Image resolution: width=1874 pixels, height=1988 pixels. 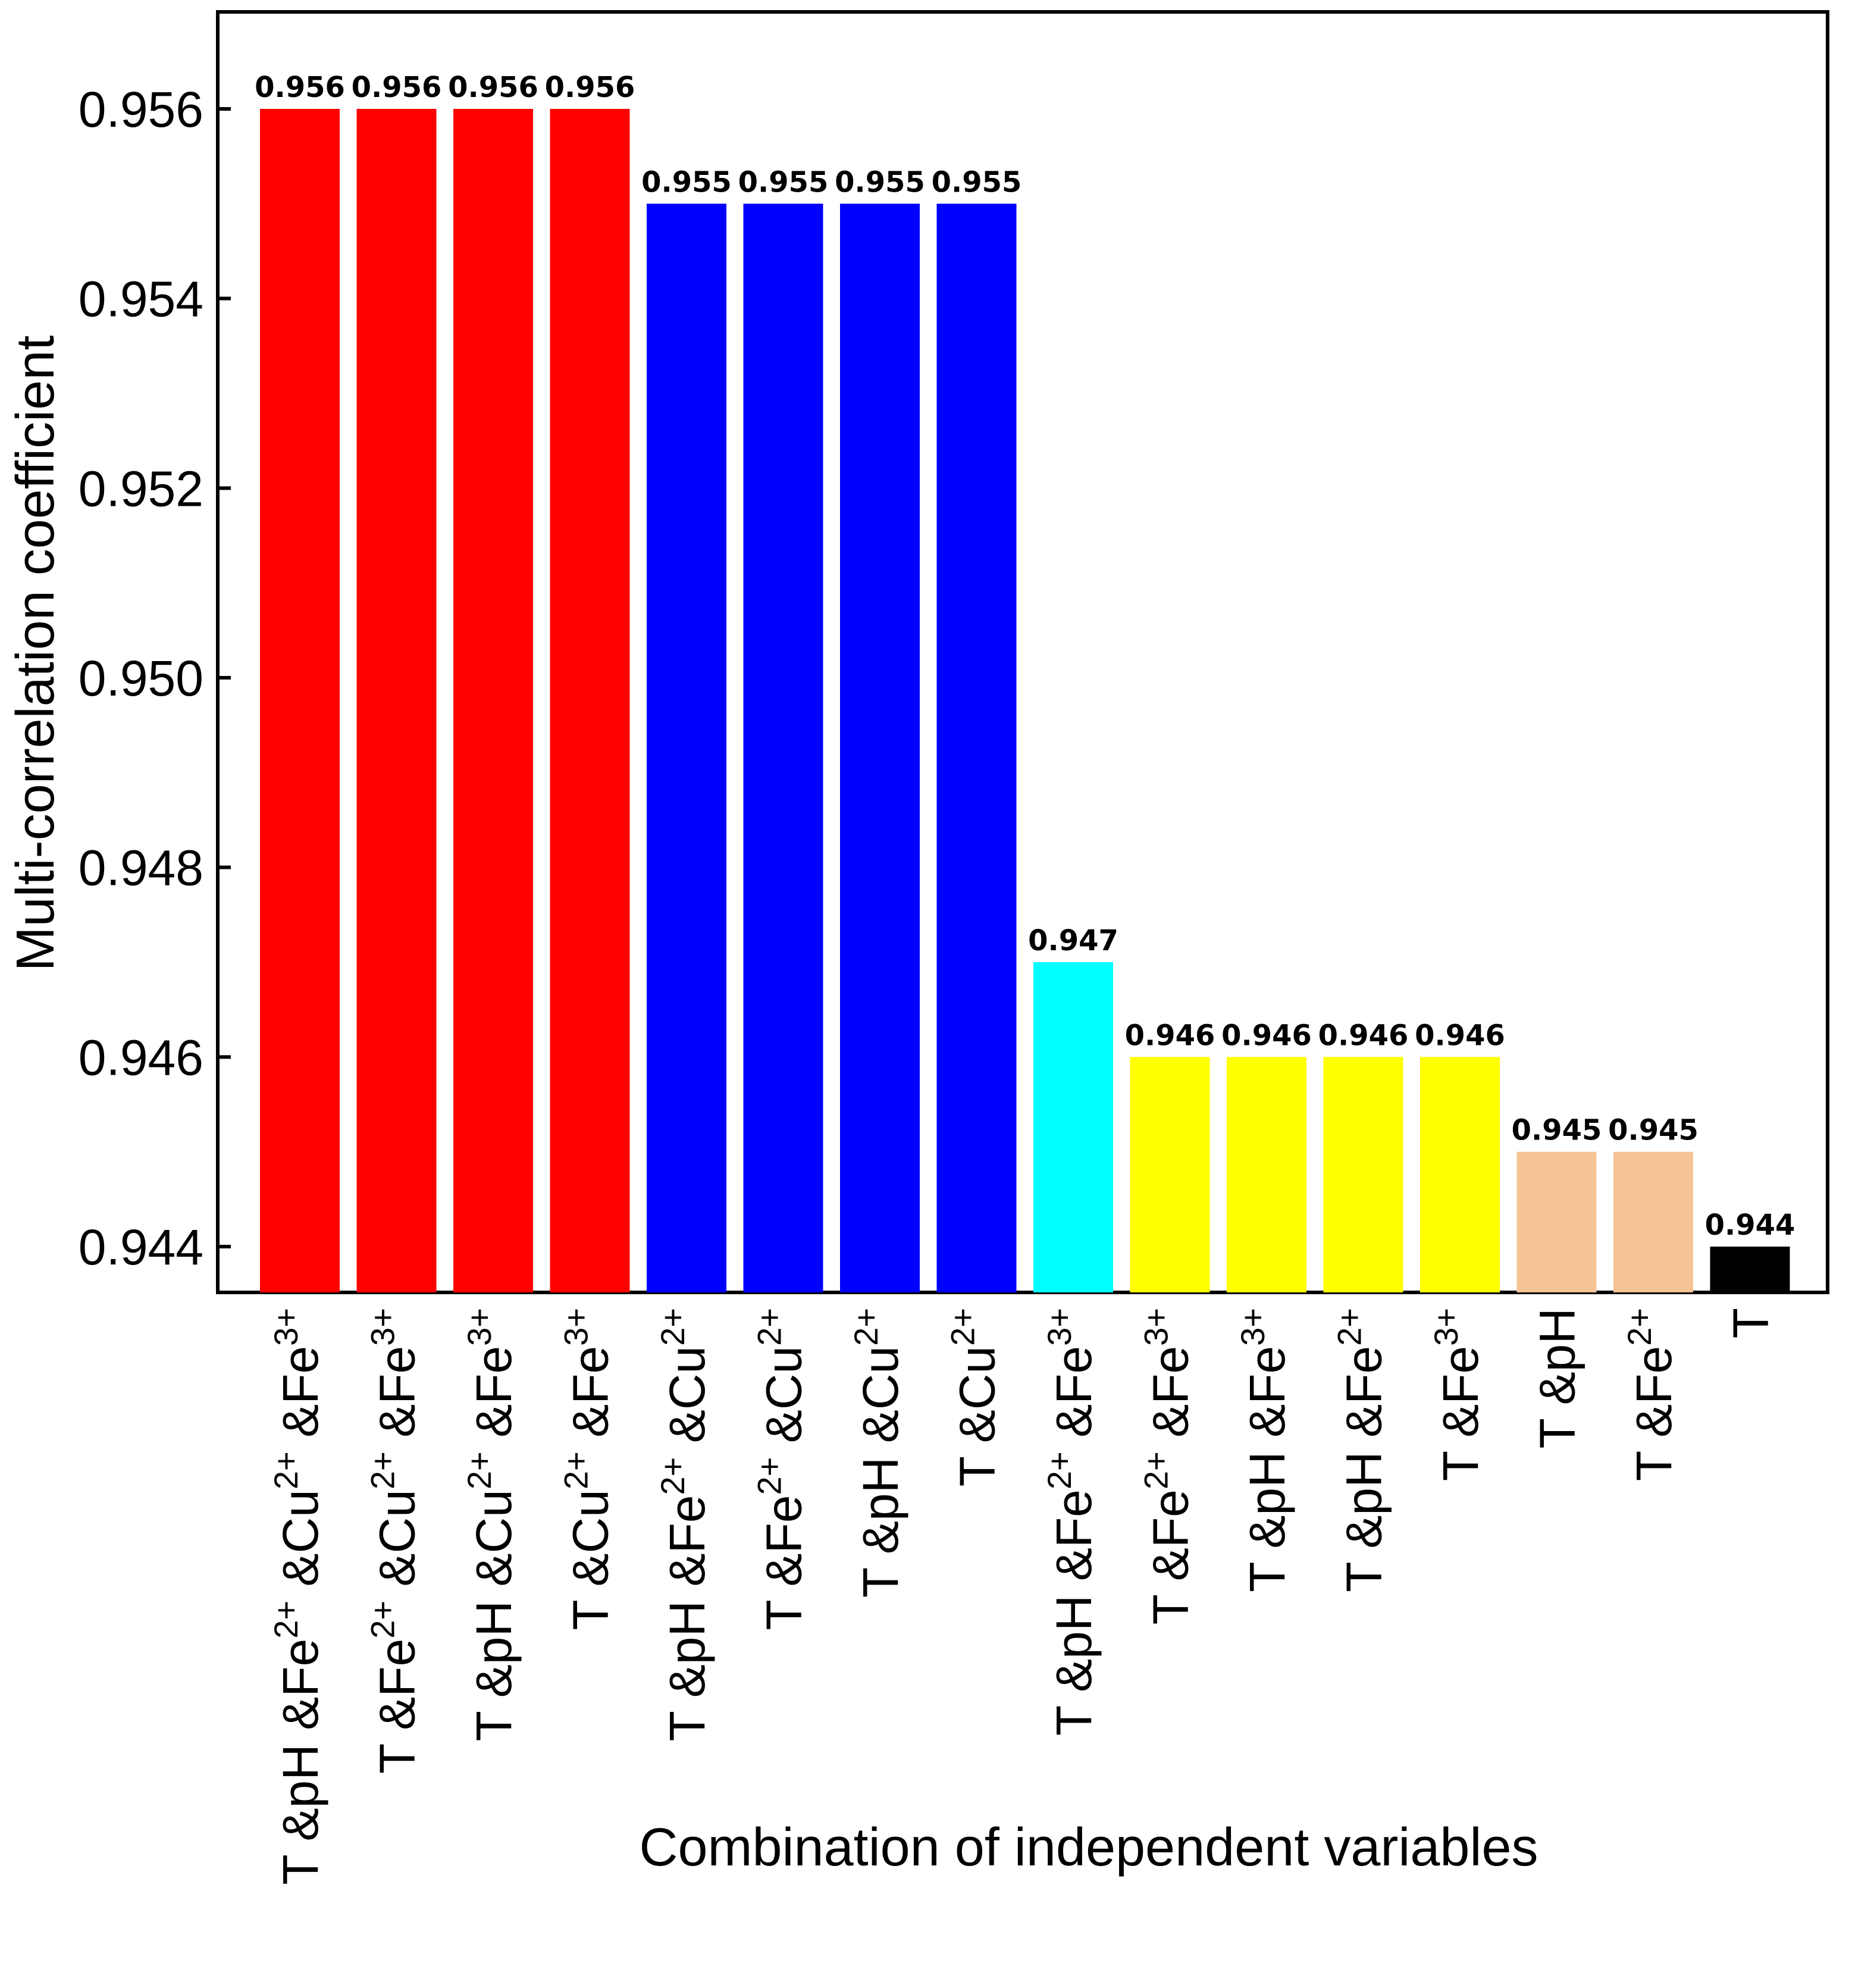 I want to click on y-tick-label: 0.948, so click(x=141, y=868).